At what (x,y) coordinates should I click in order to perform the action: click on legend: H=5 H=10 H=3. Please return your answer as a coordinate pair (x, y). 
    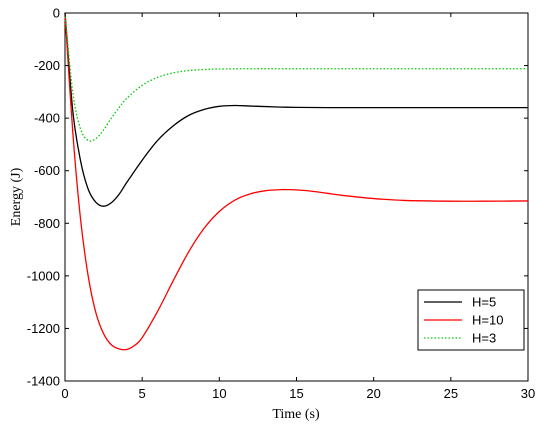
    Looking at the image, I should click on (471, 320).